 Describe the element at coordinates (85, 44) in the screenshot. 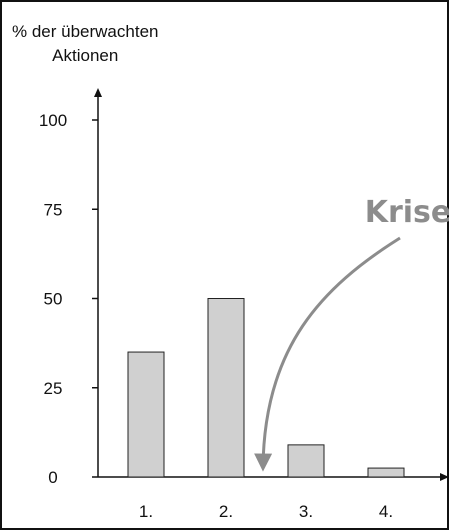

I see `y-axis-title: % der überwachten Aktionen` at that location.